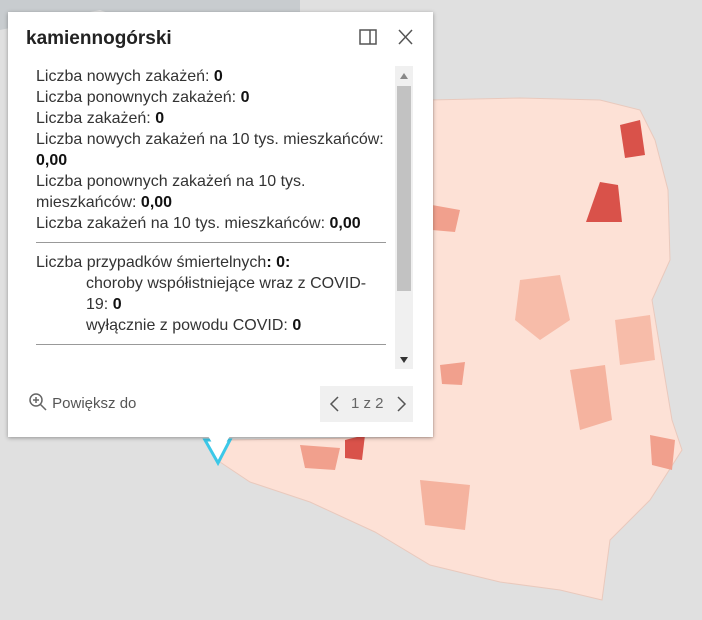 Image resolution: width=702 pixels, height=620 pixels. Describe the element at coordinates (151, 262) in the screenshot. I see `field-label: Liczba przypadków śmiertelnych` at that location.